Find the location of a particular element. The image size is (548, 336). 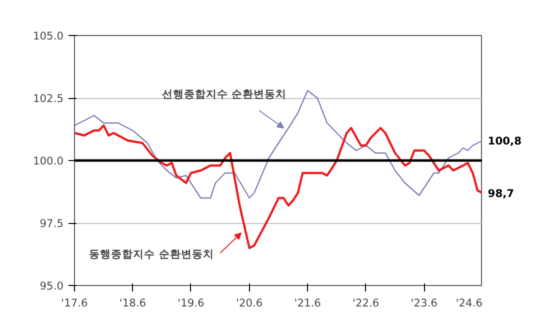

x-tick-label: '19.6 is located at coordinates (191, 303).